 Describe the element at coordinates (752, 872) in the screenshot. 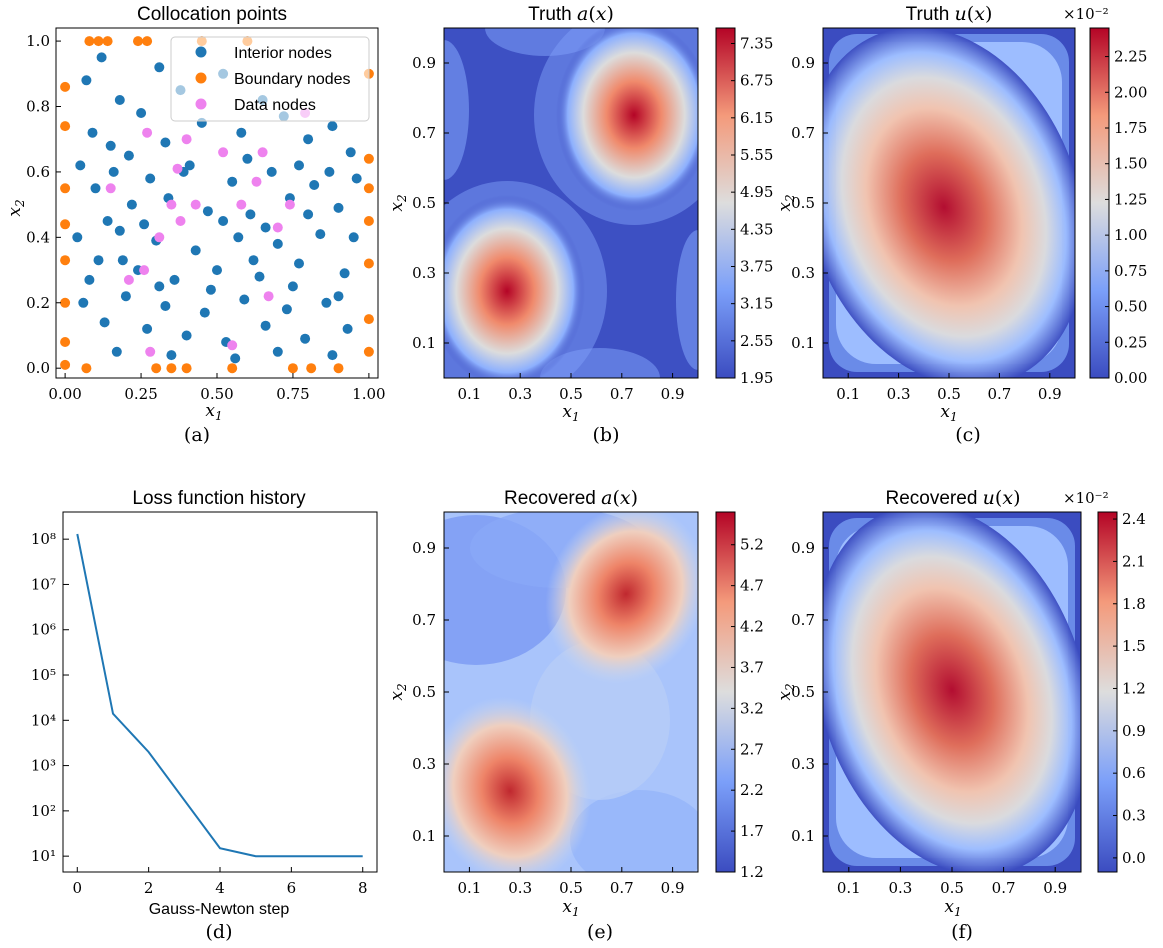

I see `colorbar-tick-label: 1.2` at that location.